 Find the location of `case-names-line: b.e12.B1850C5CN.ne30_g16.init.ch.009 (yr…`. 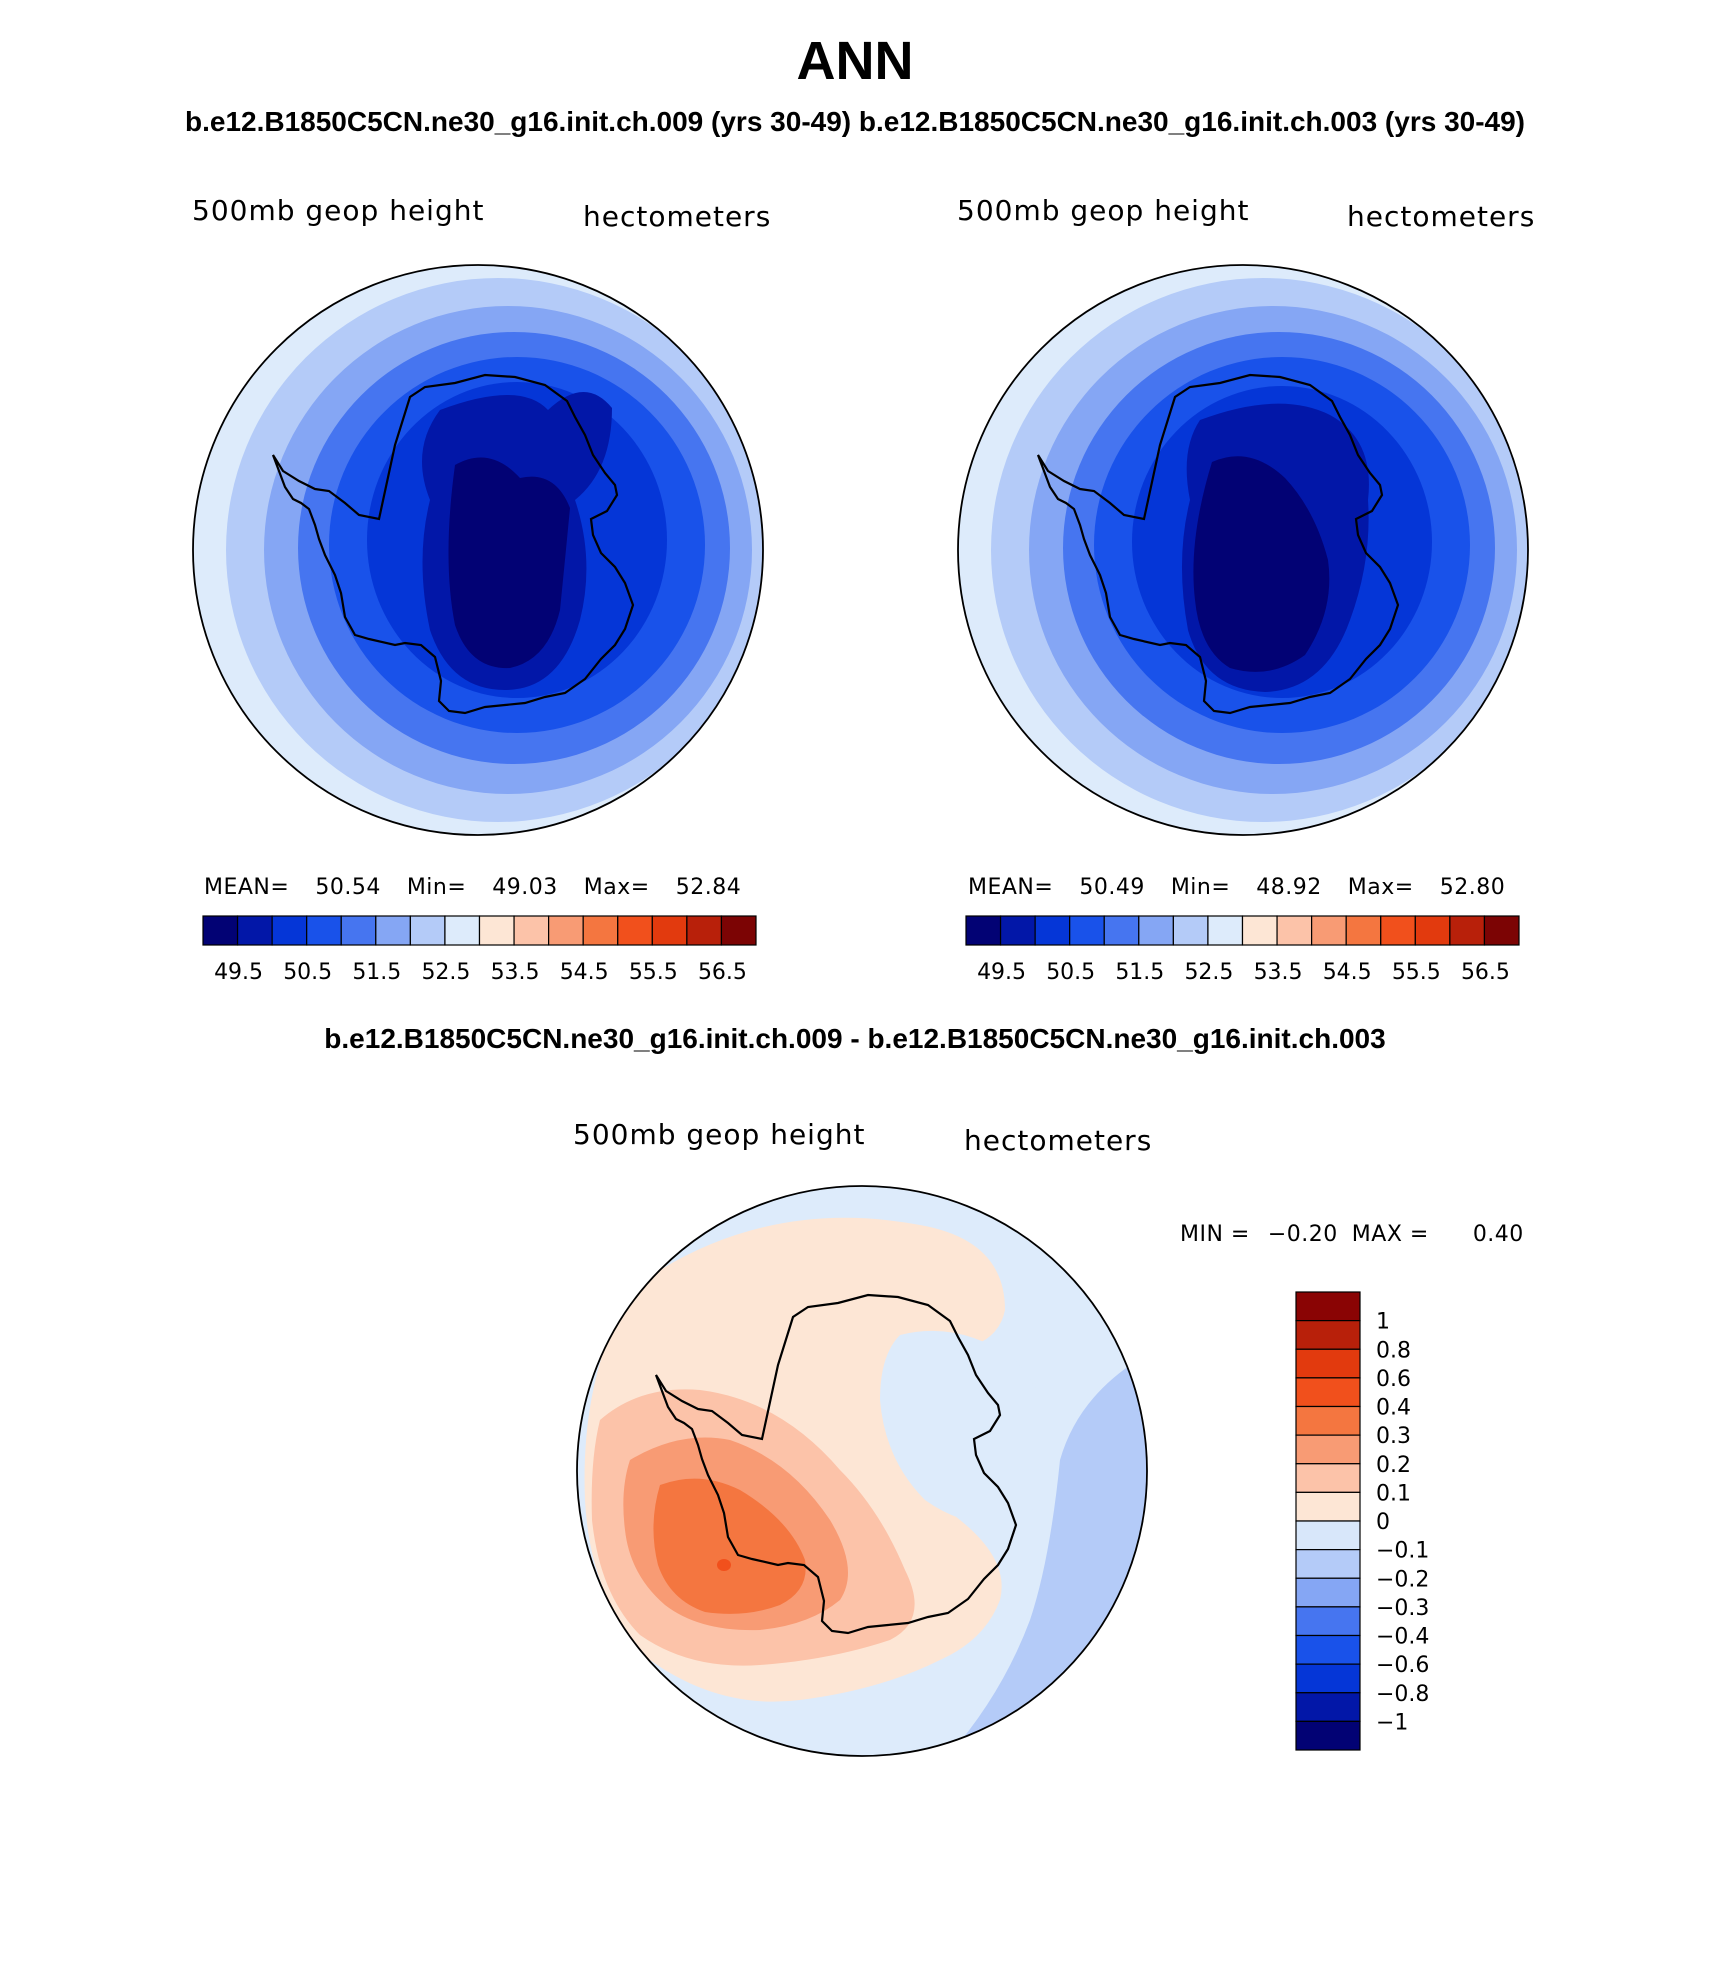

case-names-line: b.e12.B1850C5CN.ne30_g16.init.ch.009 (yr… is located at coordinates (855, 121).